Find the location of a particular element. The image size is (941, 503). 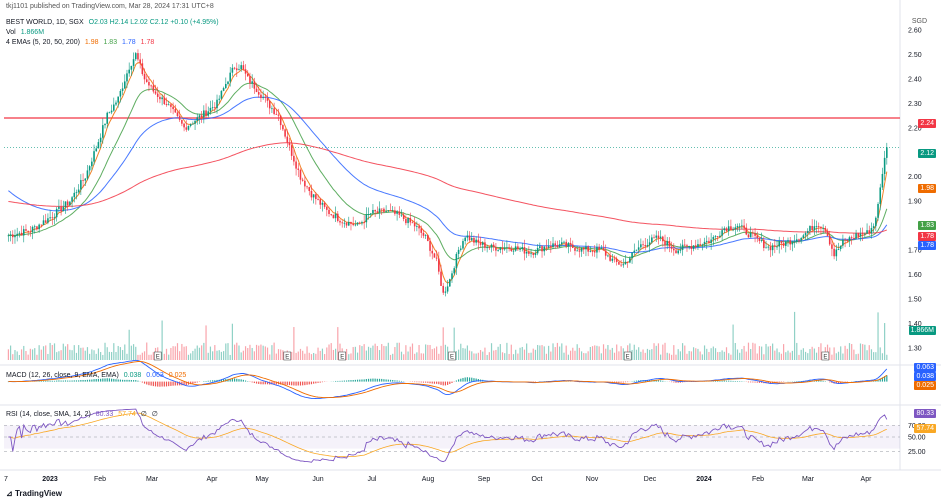

time-tick-label: Apr is located at coordinates (867, 479).